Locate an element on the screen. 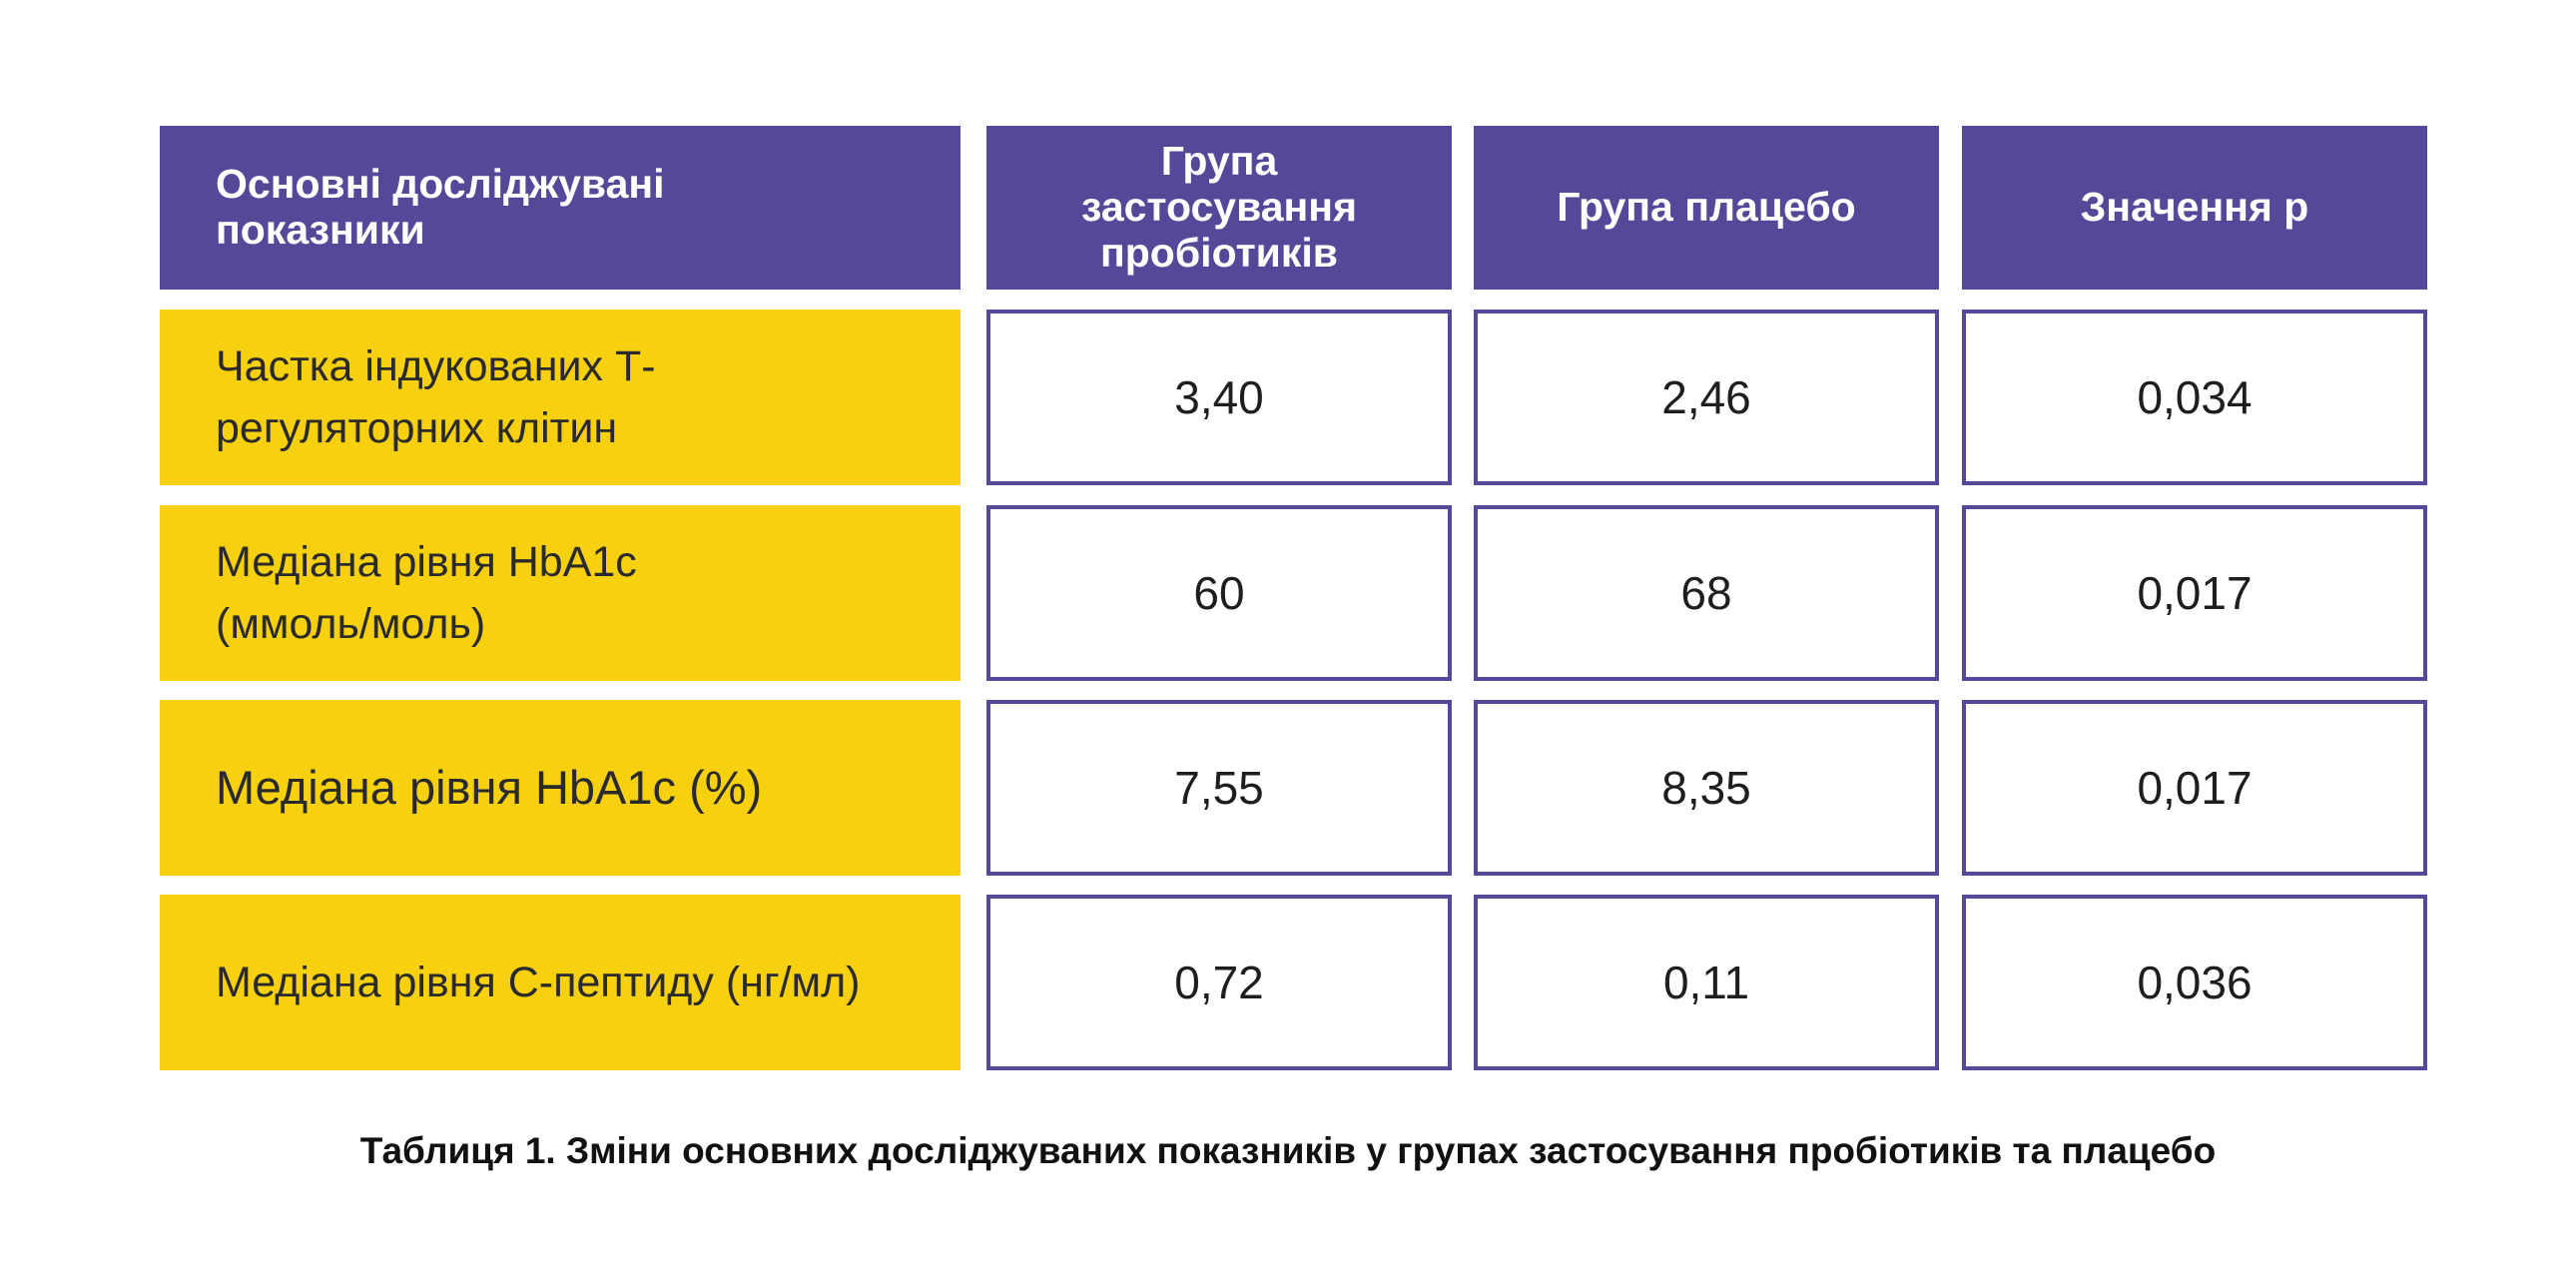 The image size is (2576, 1283). table-cell-r2-c3: 68 is located at coordinates (1707, 593).